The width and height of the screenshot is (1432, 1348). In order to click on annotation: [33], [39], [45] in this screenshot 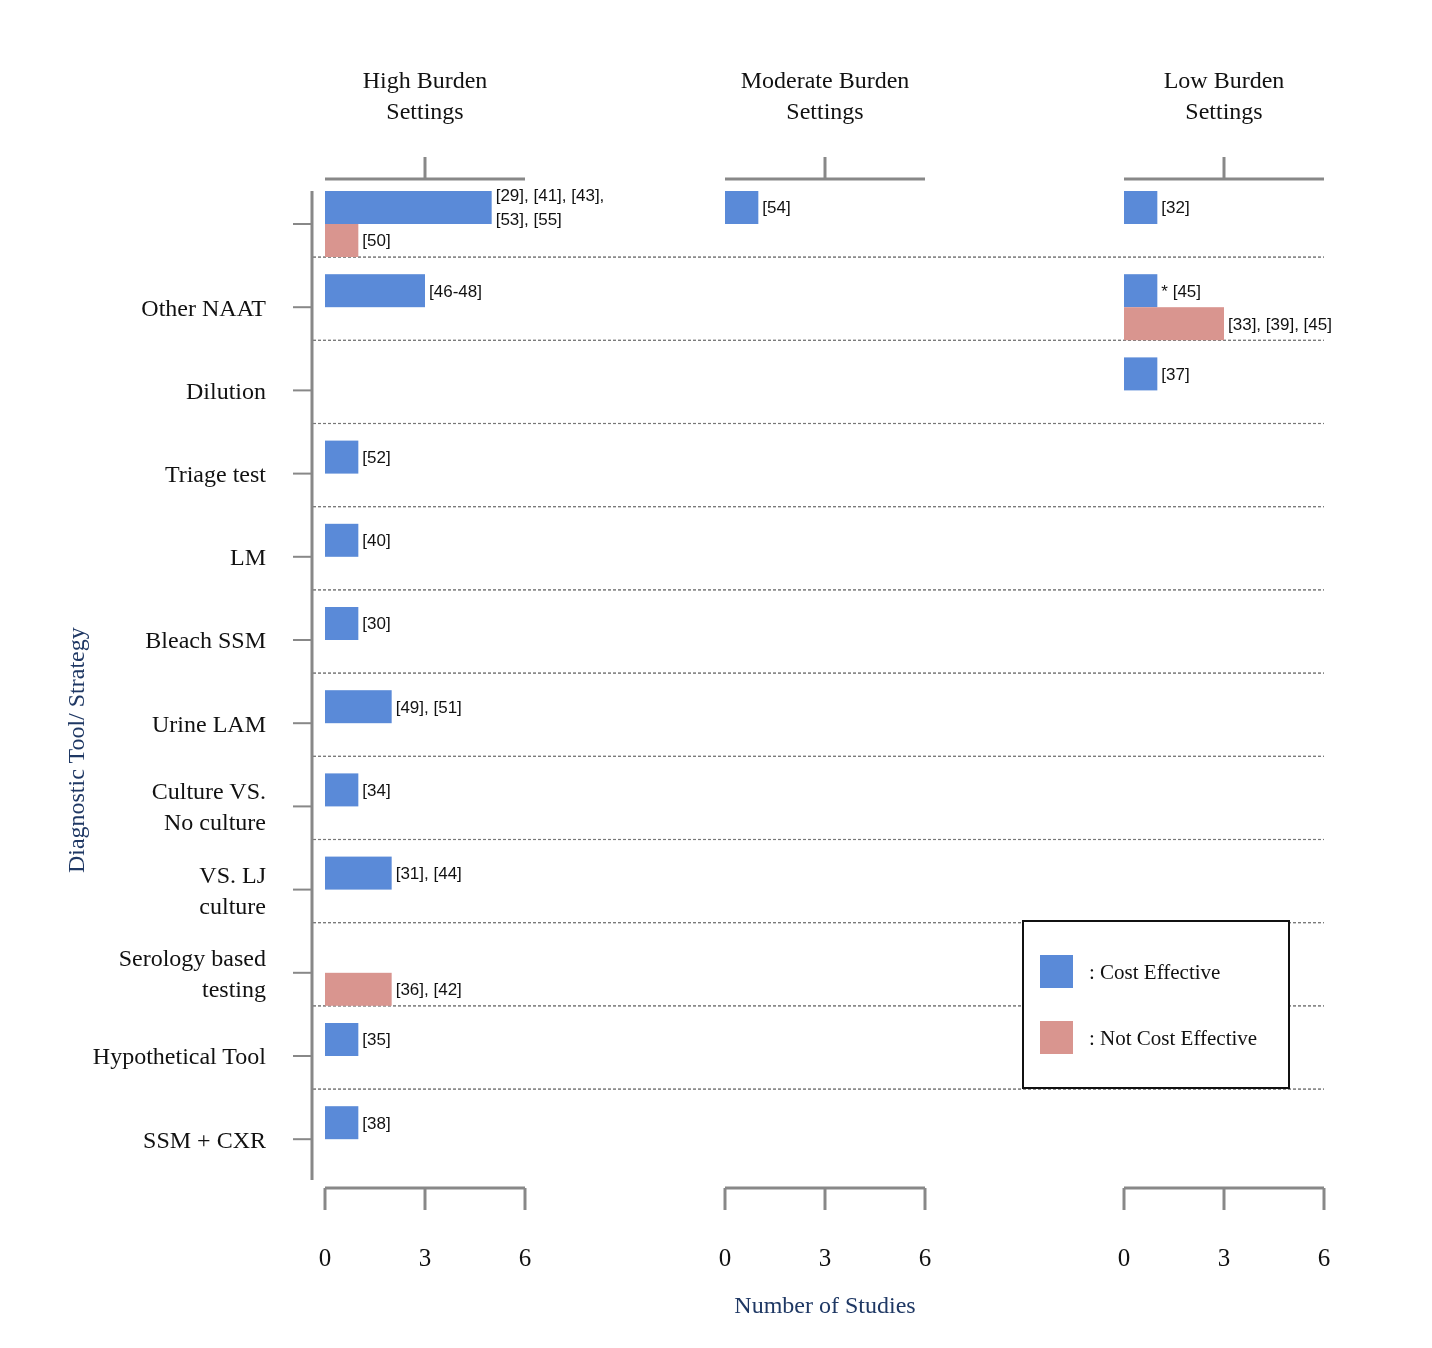, I will do `click(1280, 324)`.